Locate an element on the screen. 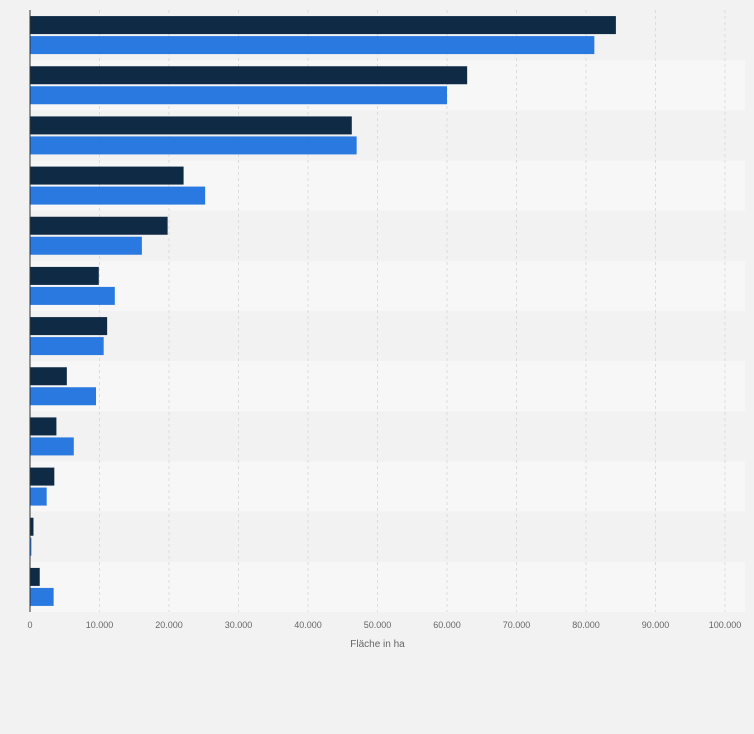 This screenshot has height=734, width=754. x-tick-label: 40.000 is located at coordinates (308, 625).